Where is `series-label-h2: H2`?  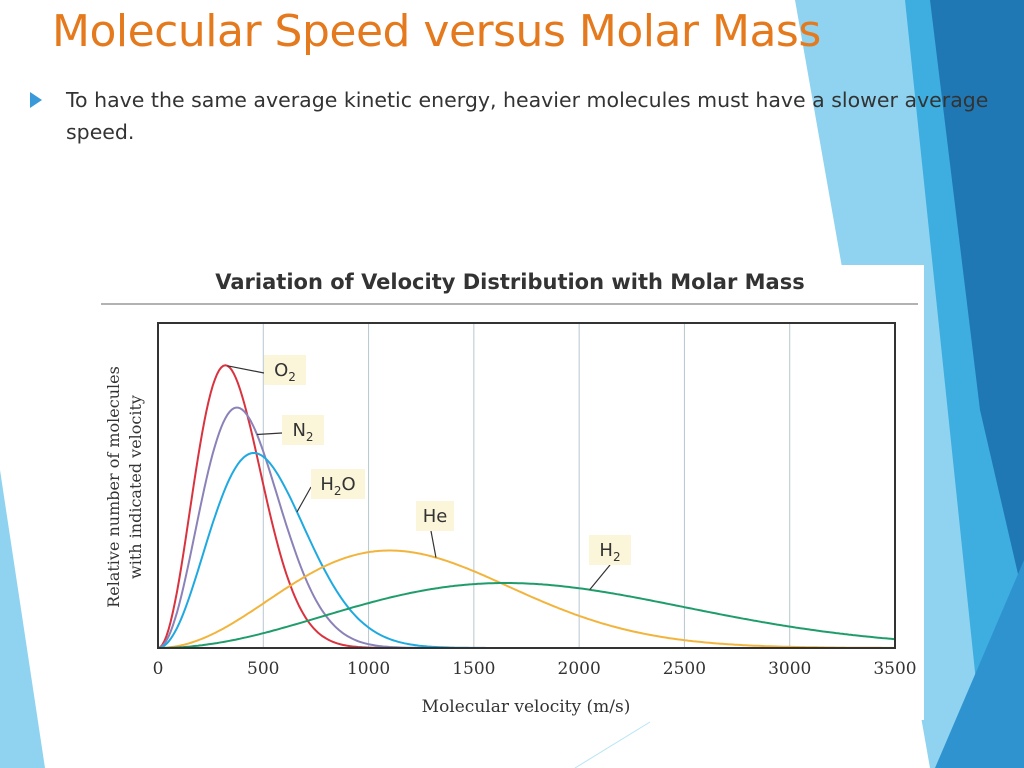
series-label-h2: H2 is located at coordinates (610, 563).